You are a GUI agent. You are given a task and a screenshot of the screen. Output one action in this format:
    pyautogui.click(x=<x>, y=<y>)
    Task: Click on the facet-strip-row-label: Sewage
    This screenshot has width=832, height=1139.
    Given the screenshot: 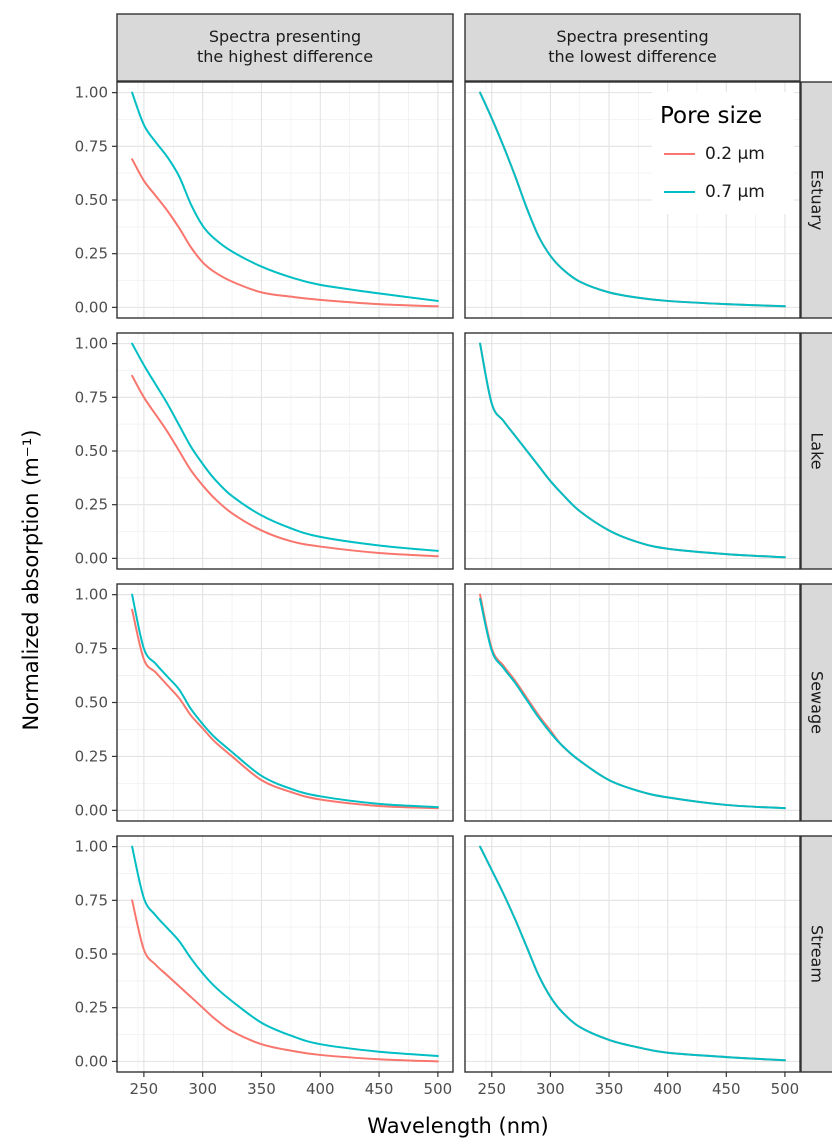 What is the action you would take?
    pyautogui.click(x=817, y=702)
    